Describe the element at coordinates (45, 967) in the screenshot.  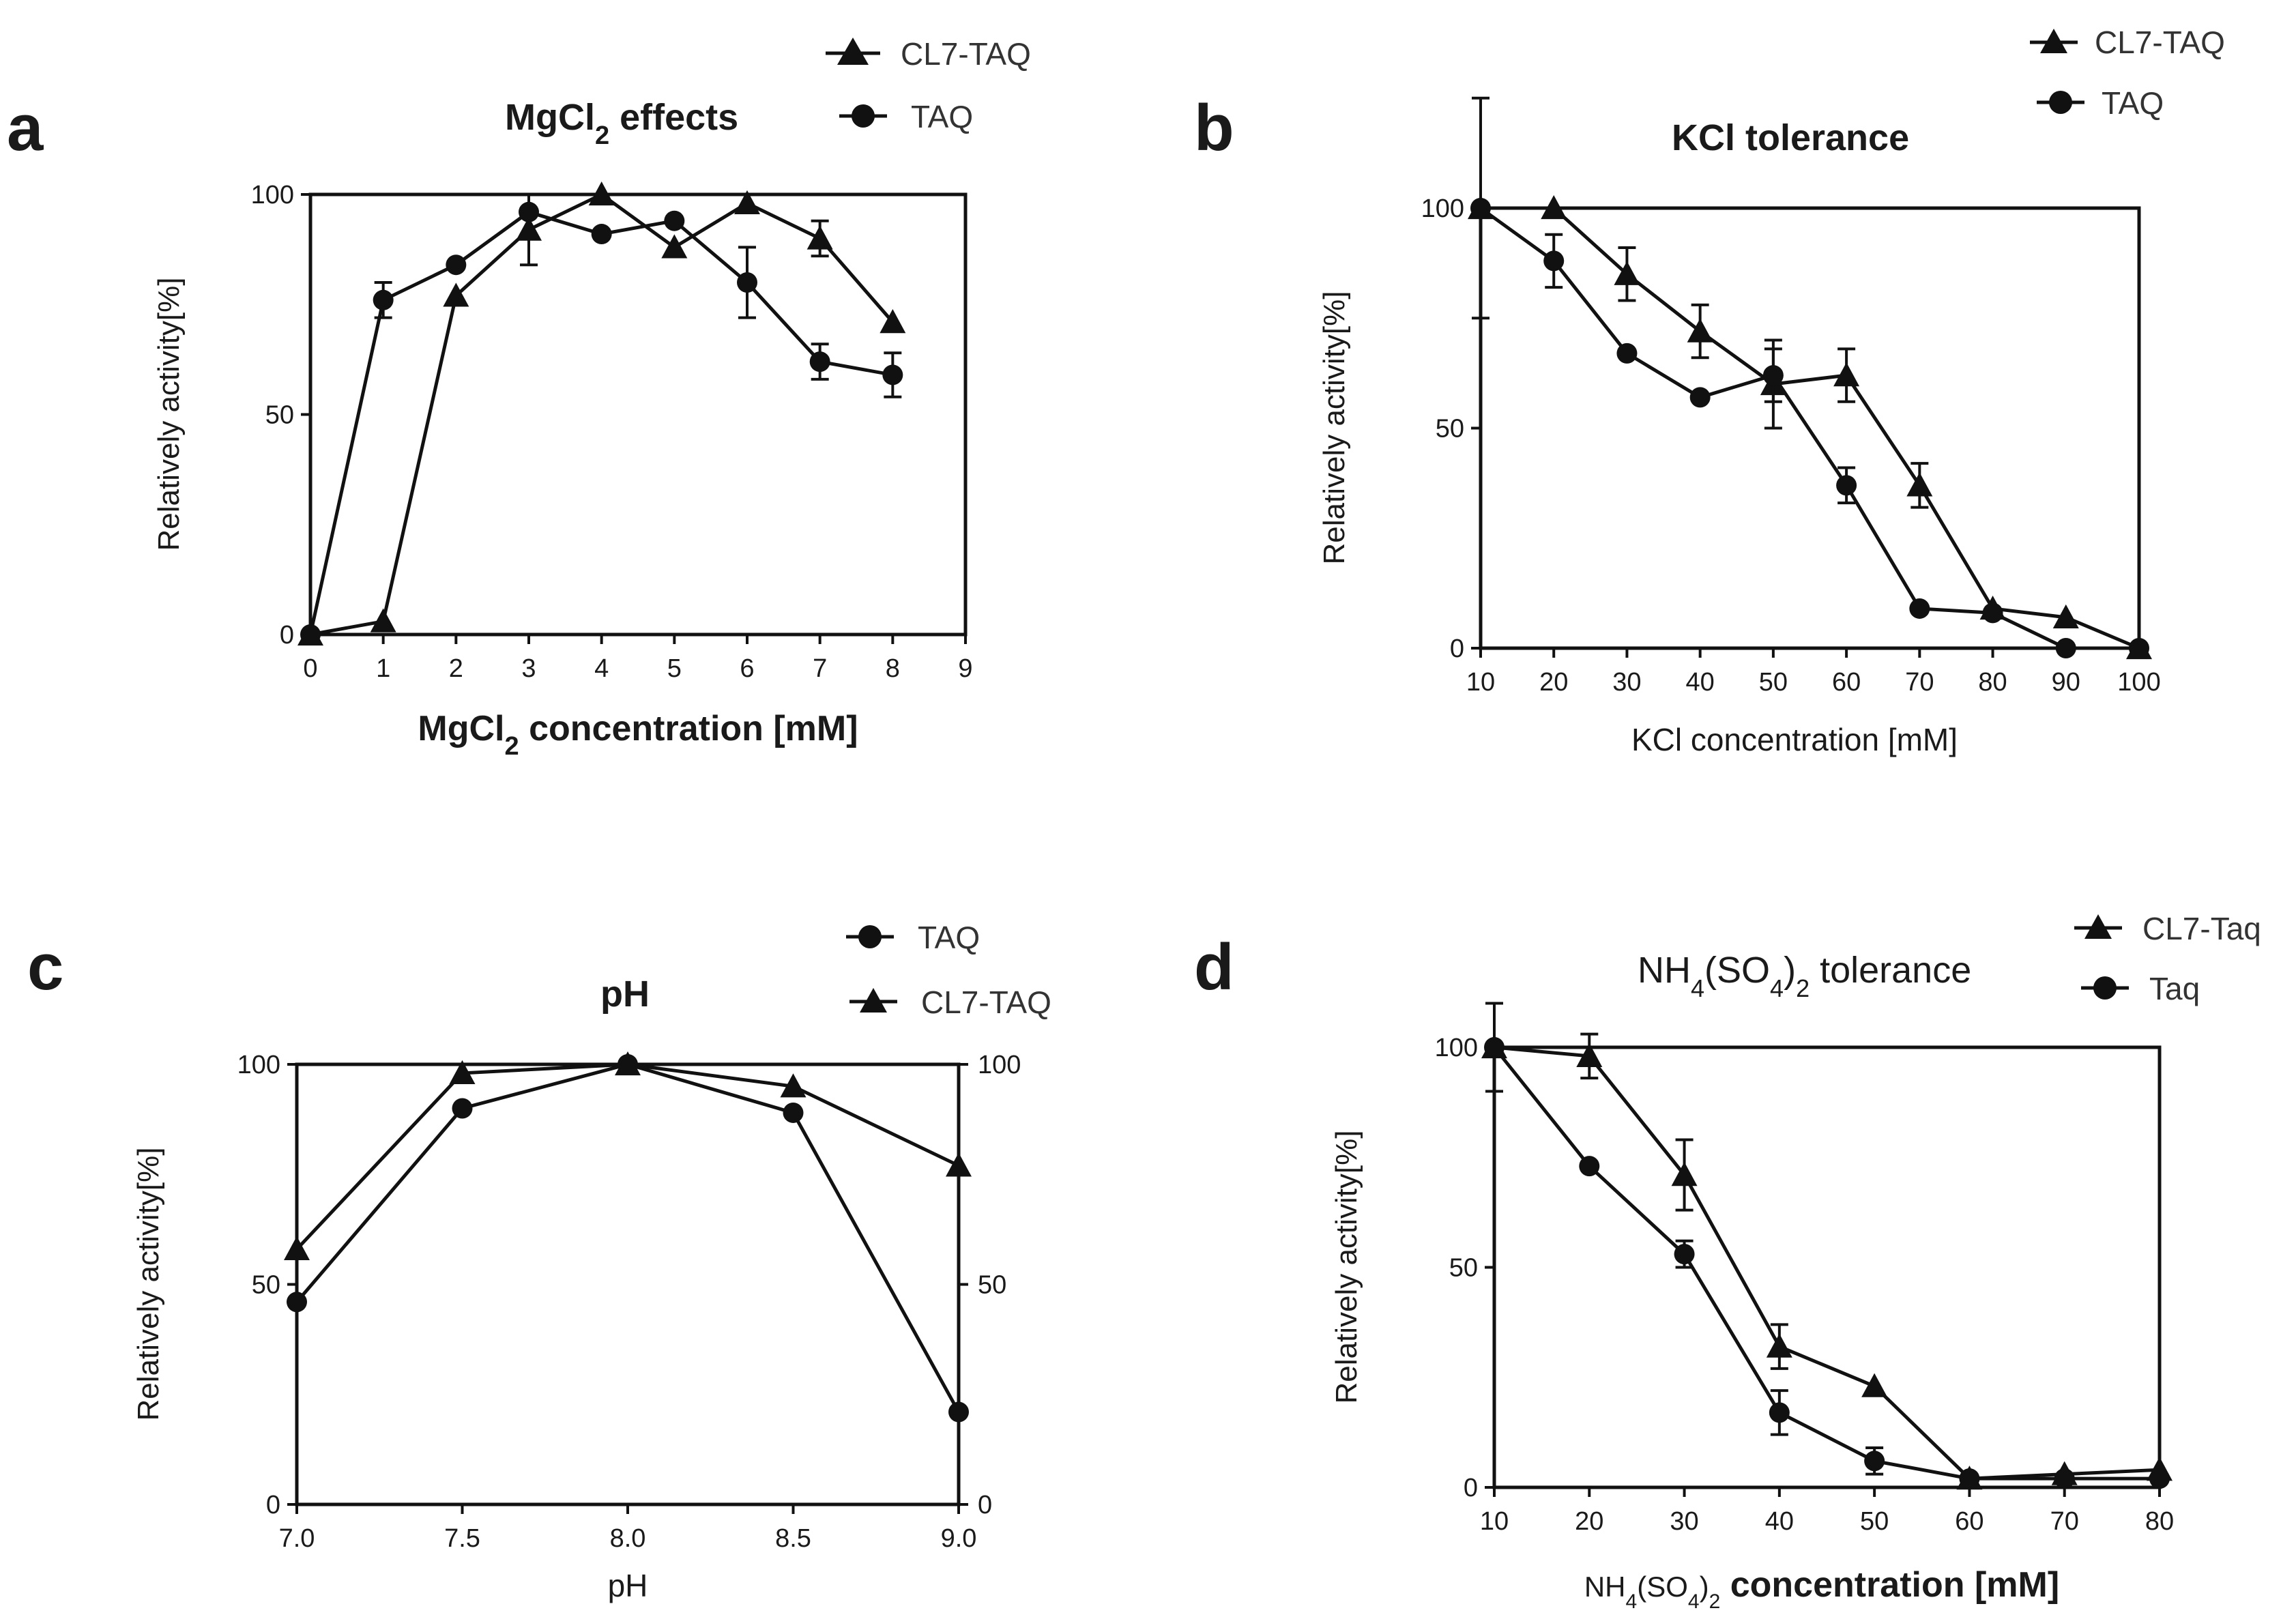
I see `panel-c-letter: c` at that location.